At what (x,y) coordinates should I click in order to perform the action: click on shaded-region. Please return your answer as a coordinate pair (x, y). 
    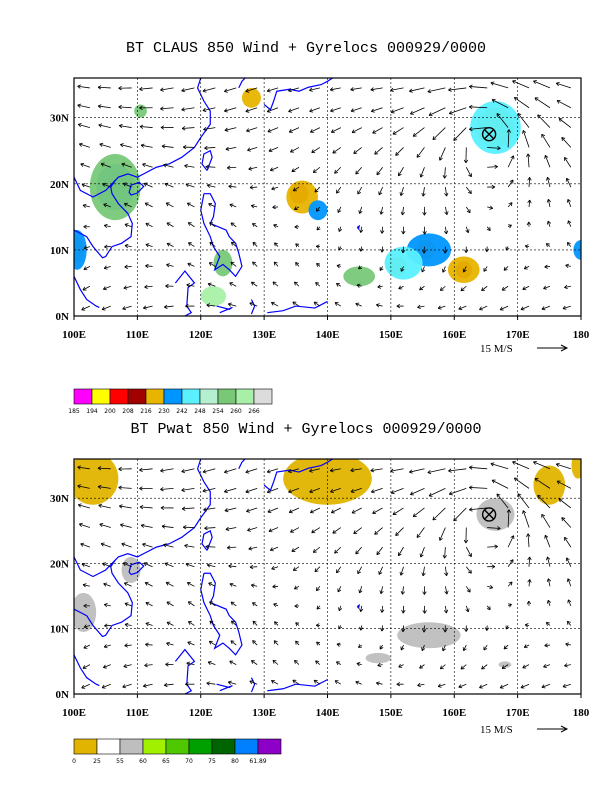
    Looking at the image, I should click on (96, 482).